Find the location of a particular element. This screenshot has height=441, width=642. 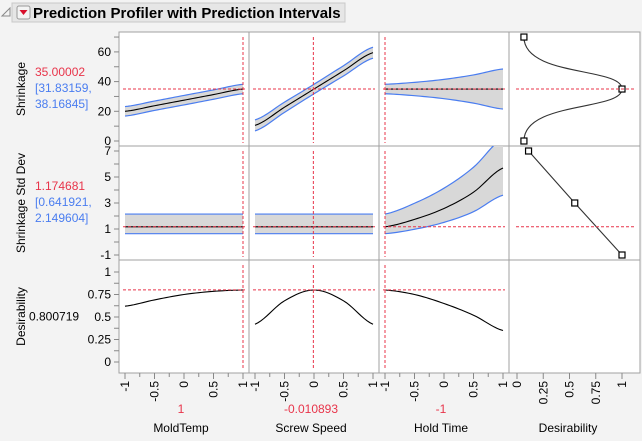

factor-current-value: -1 is located at coordinates (441, 409).